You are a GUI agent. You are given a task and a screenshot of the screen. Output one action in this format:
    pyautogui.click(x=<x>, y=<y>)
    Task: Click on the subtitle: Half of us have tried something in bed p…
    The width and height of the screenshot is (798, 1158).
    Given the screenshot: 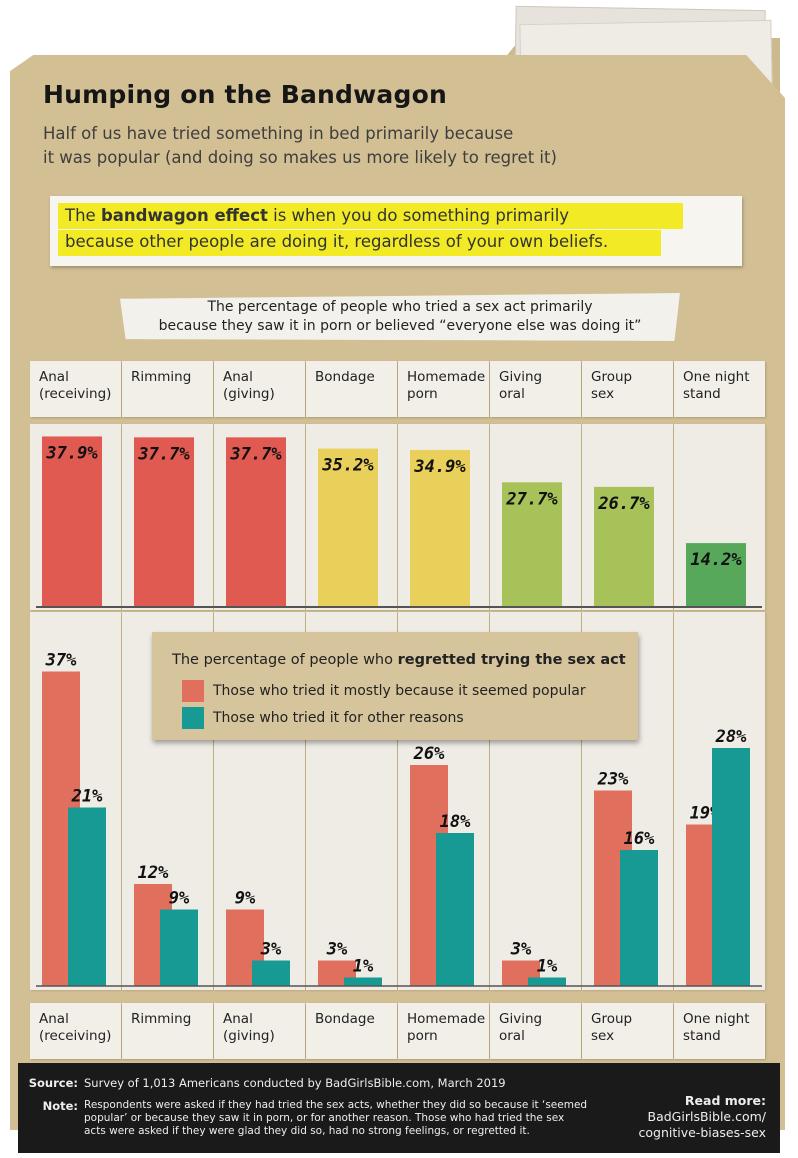 What is the action you would take?
    pyautogui.click(x=323, y=146)
    